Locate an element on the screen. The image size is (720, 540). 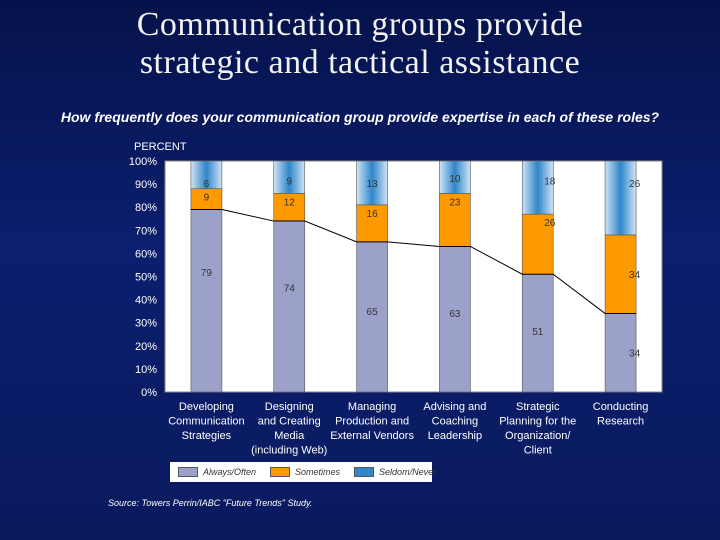
y-tick-label: 10% is located at coordinates (146, 370).